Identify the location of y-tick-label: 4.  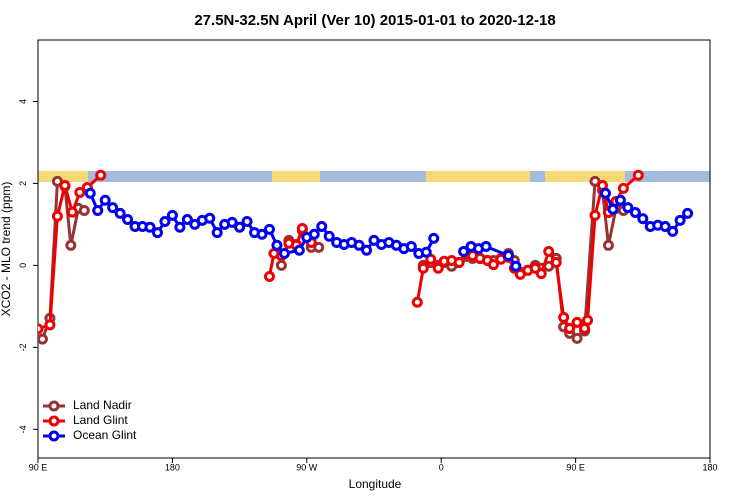
(23, 101).